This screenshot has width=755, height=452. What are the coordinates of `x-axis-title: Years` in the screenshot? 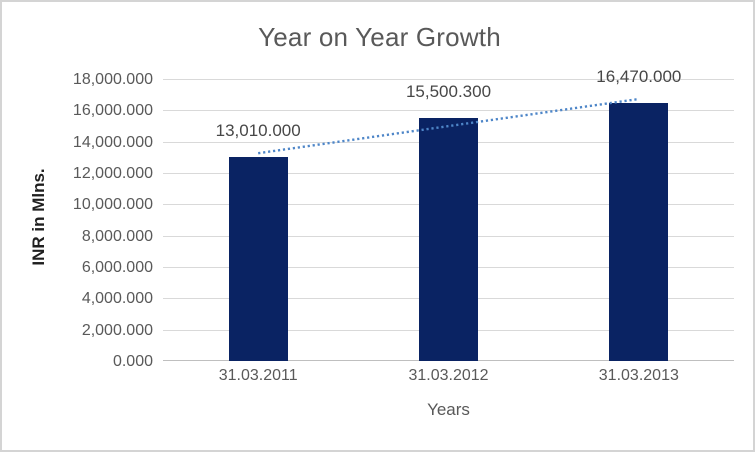 It's located at (448, 409).